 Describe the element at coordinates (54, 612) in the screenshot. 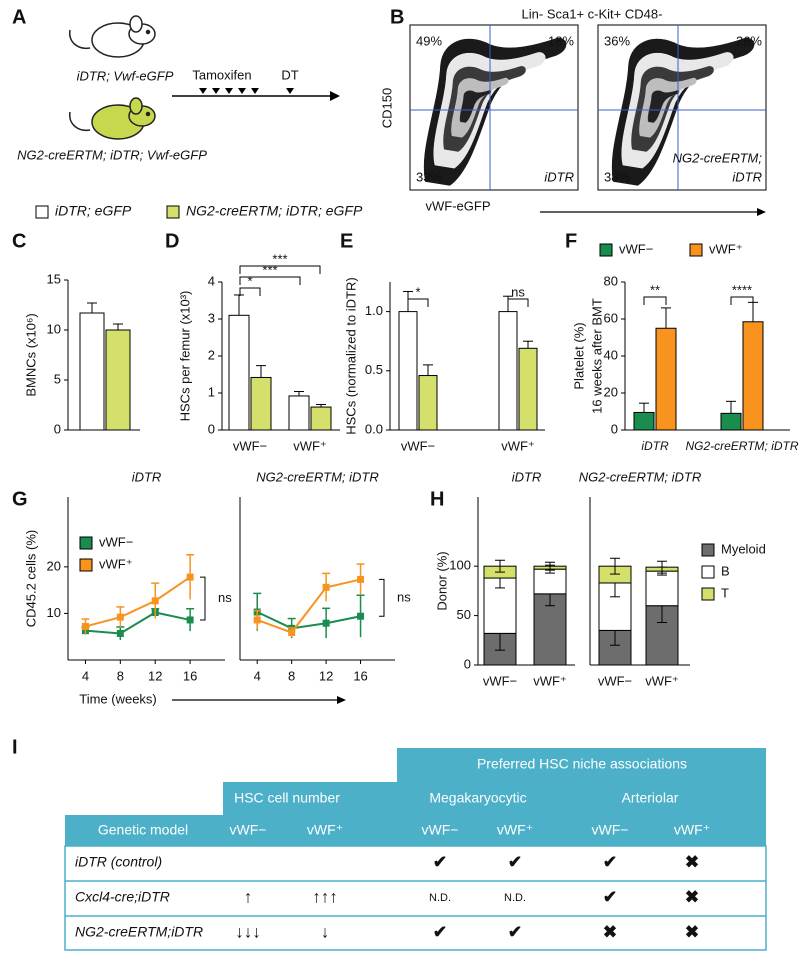

I see `y-tick-label: 10` at that location.